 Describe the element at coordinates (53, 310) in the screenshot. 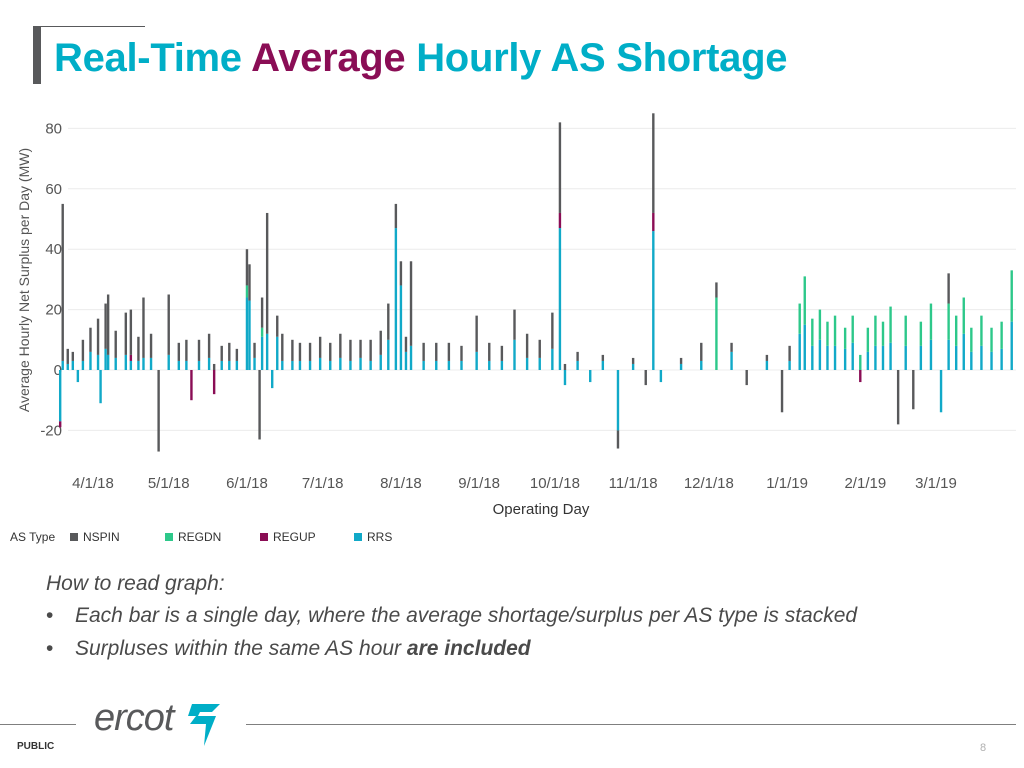

I see `y-tick-label: 20` at that location.